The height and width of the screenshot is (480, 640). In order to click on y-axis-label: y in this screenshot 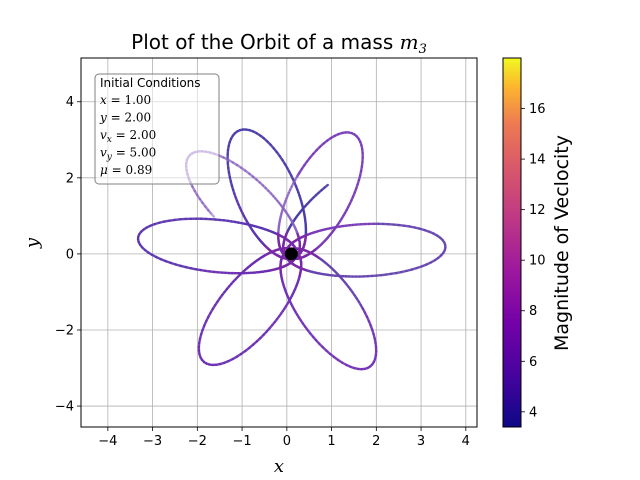, I will do `click(32, 243)`.